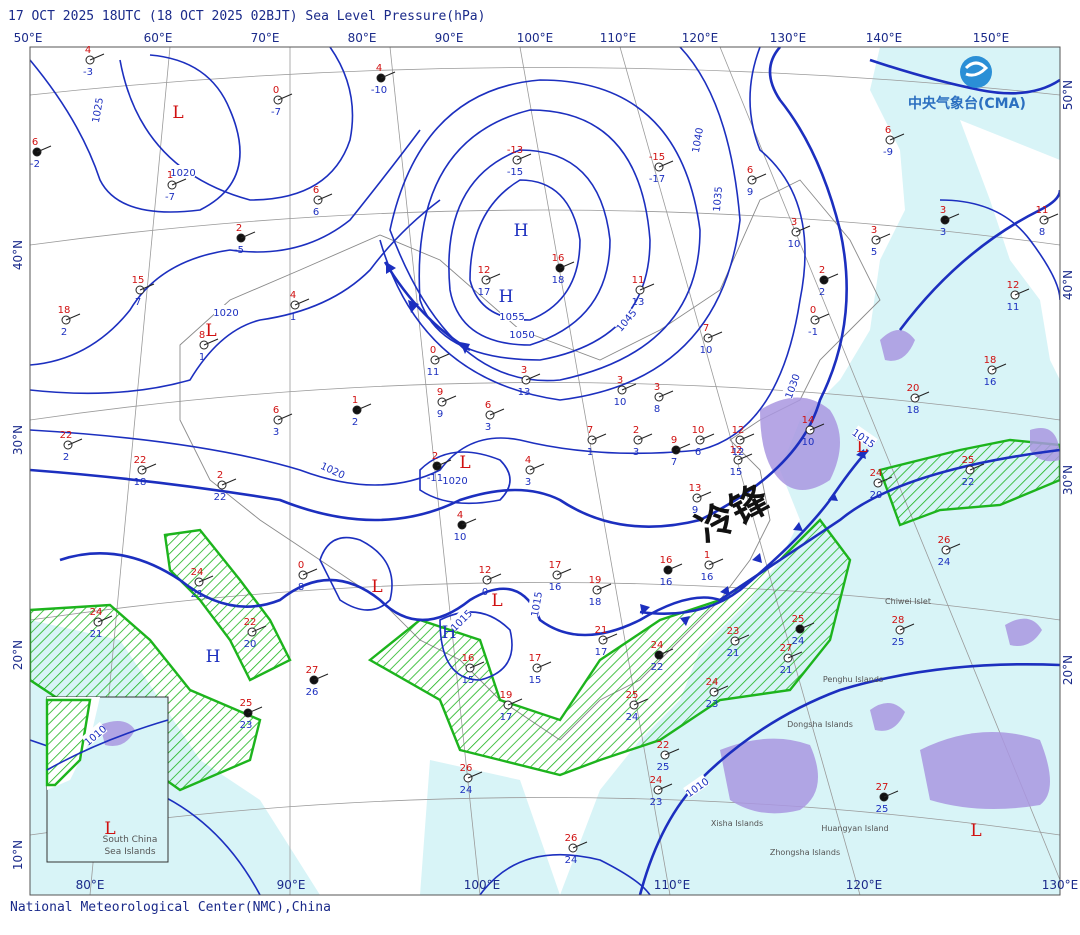  What do you see at coordinates (202, 335) in the screenshot?
I see `station-temperature: 8` at bounding box center [202, 335].